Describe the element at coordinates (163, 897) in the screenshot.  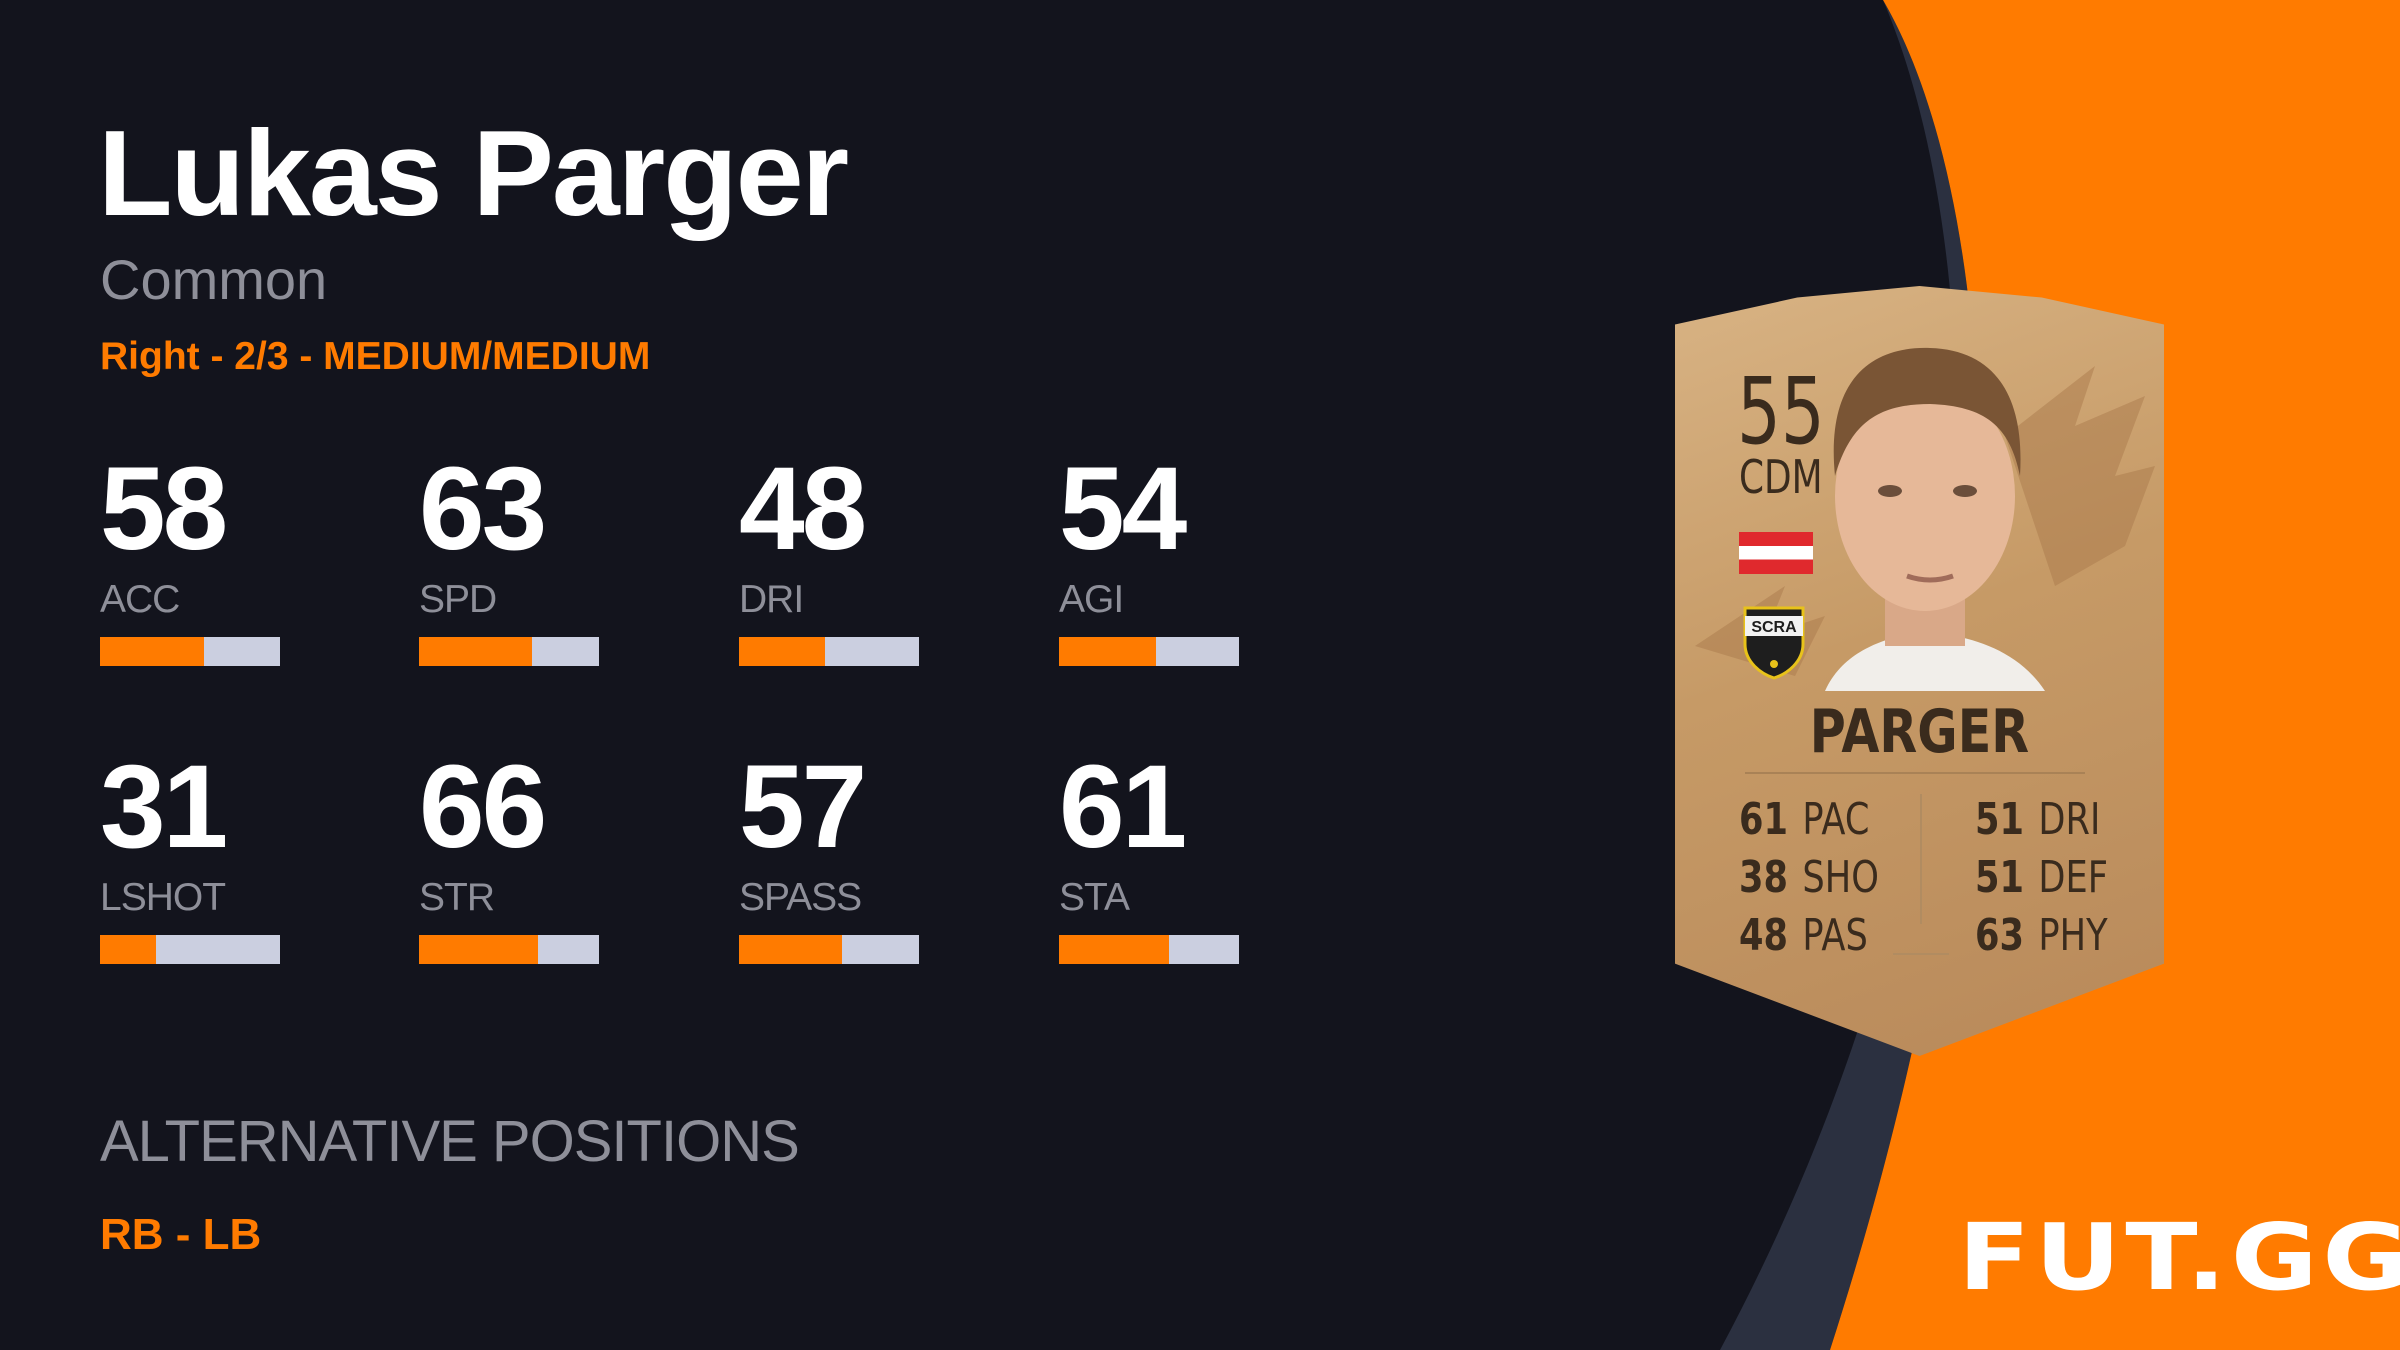
I see `stat-label: LSHOT` at that location.